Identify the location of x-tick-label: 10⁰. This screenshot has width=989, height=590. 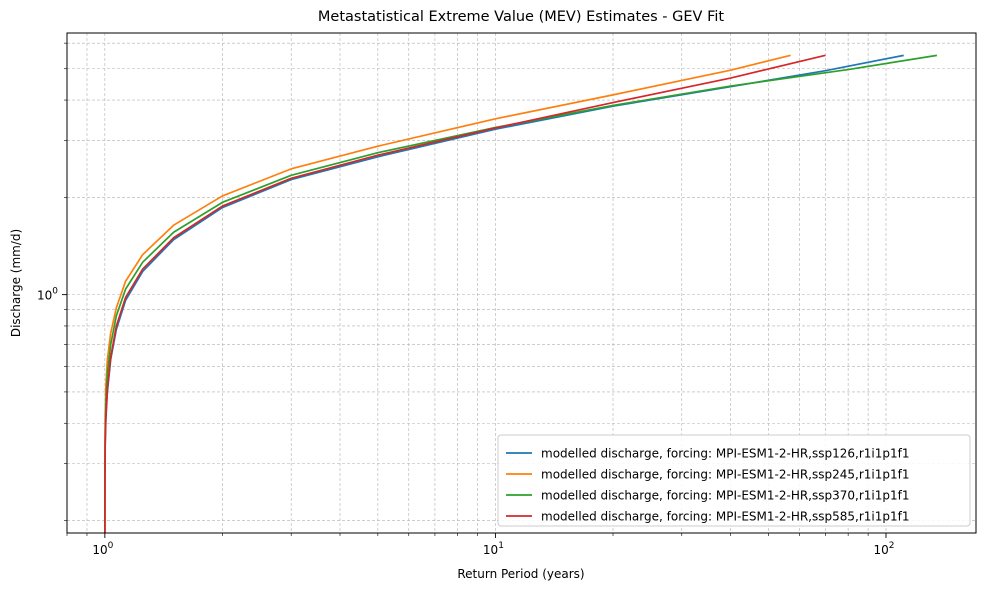
(102, 549).